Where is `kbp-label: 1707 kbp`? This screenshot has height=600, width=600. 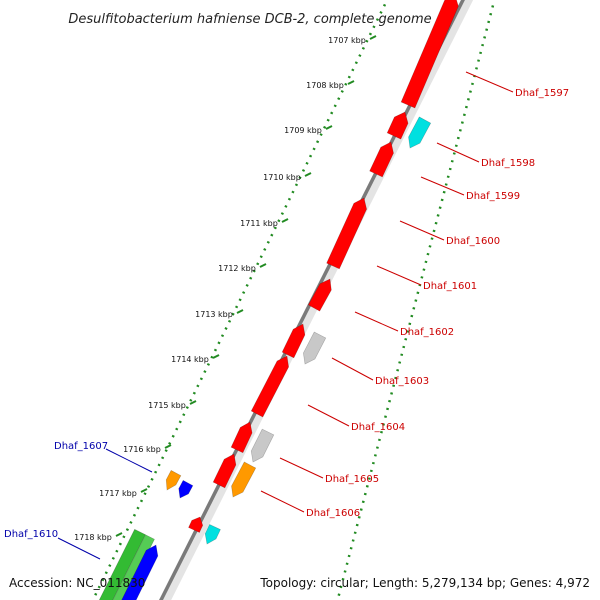 kbp-label: 1707 kbp is located at coordinates (347, 40).